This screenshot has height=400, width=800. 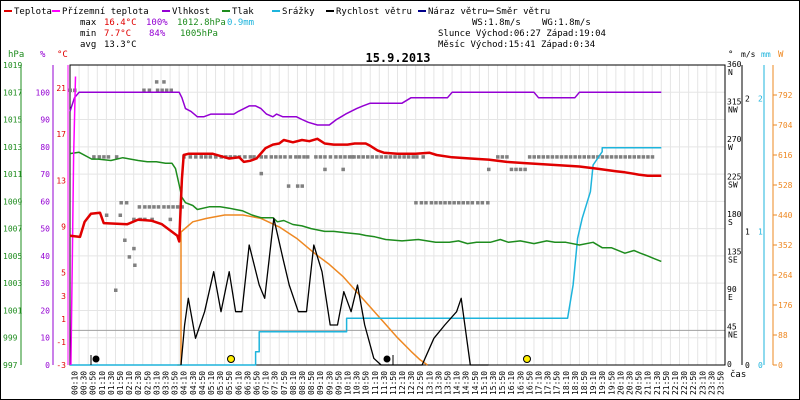 I want to click on x-tick-label: 19:10, so click(x=593, y=383).